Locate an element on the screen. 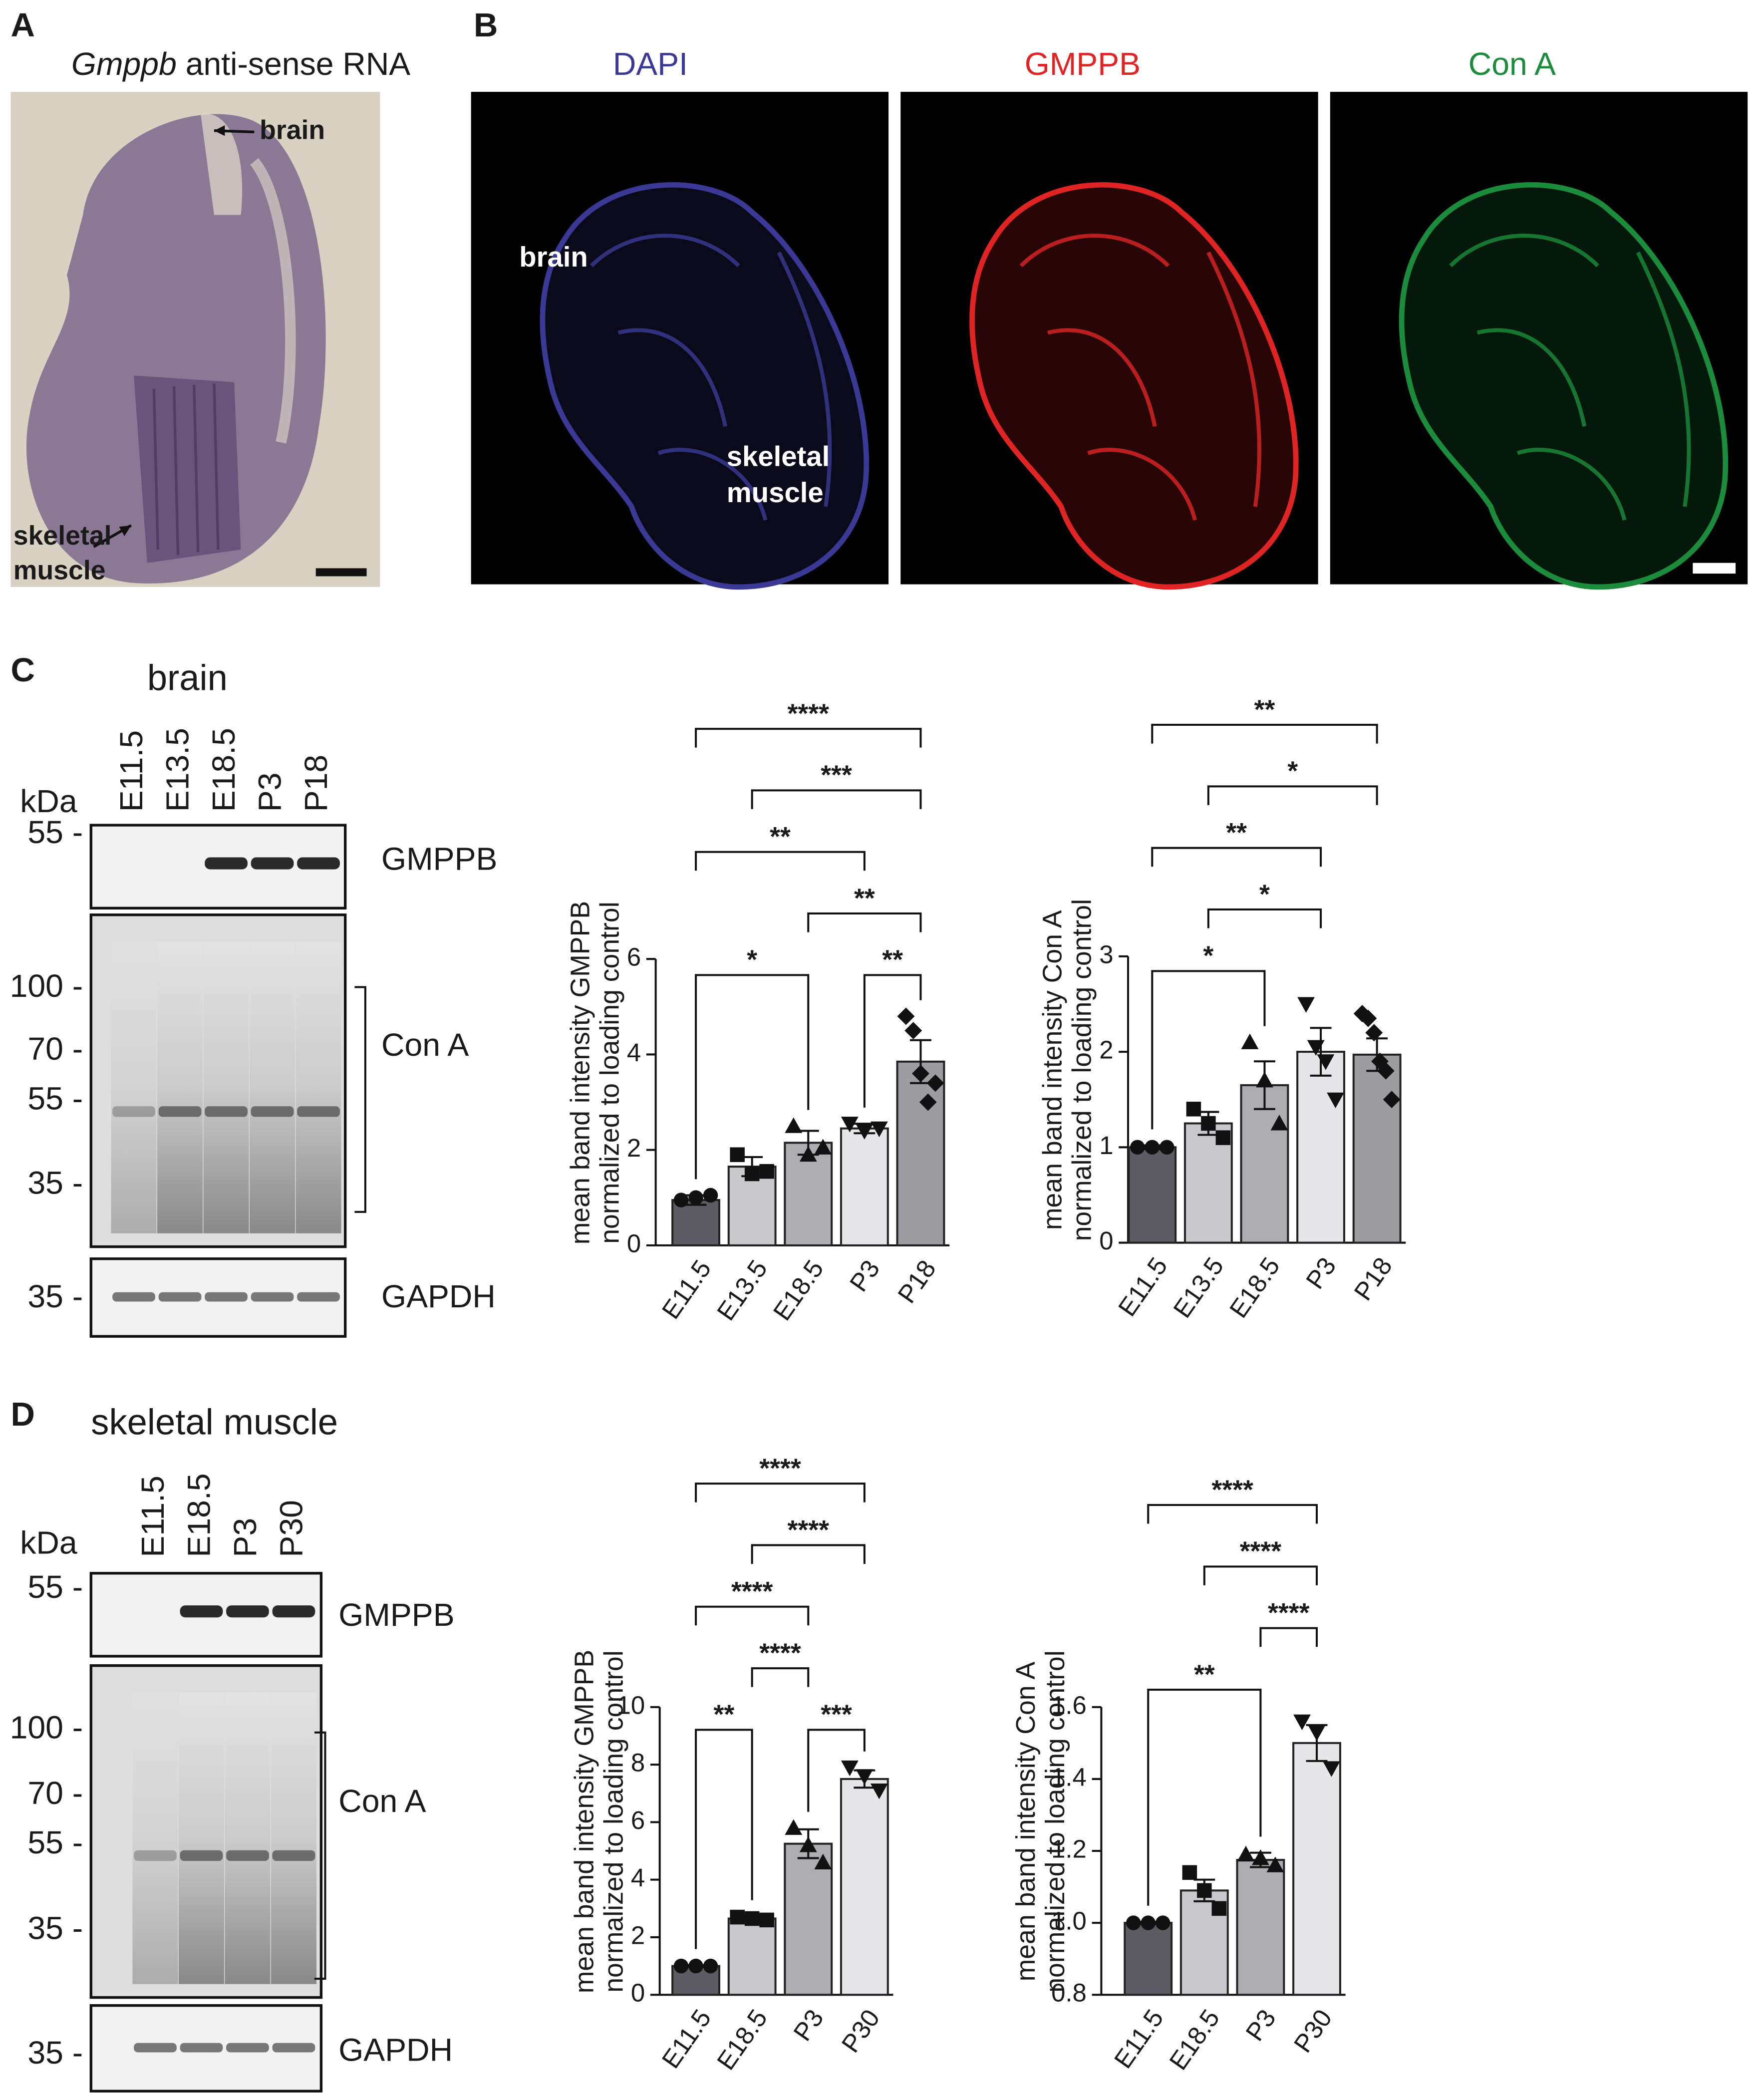 The height and width of the screenshot is (2100, 1753). y-tick-label: 1.2 is located at coordinates (1069, 1848).